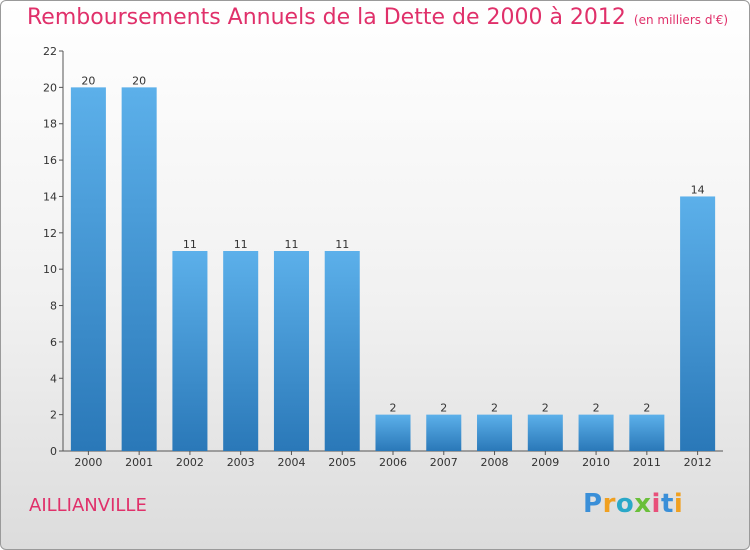 Image resolution: width=750 pixels, height=550 pixels. I want to click on y-tick-label: 0, so click(53, 451).